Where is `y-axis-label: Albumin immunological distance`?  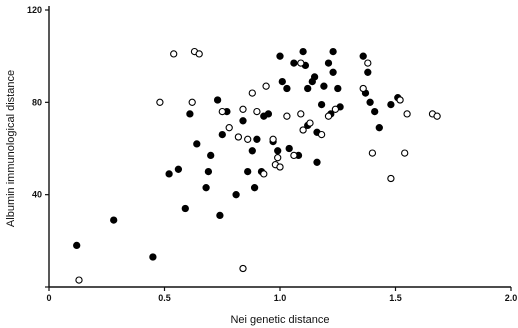
y-axis-label: Albumin immunological distance is located at coordinates (11, 148).